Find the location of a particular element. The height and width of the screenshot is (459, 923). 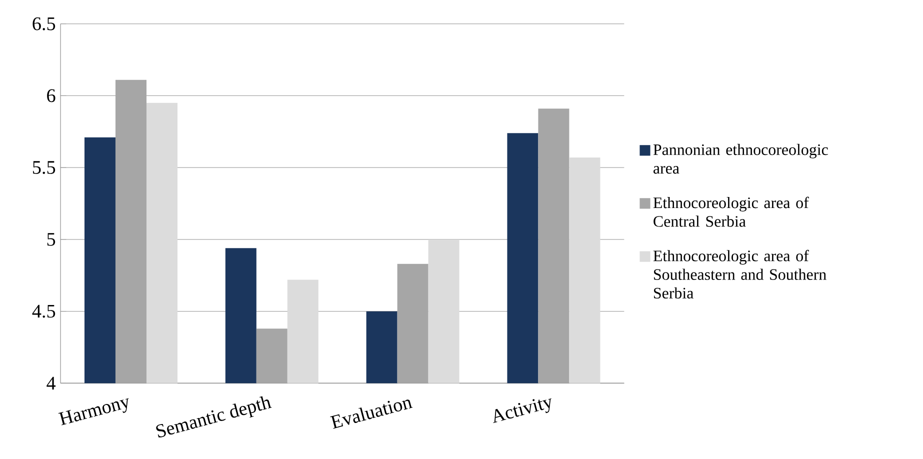

y-tick-label: 4.5 is located at coordinates (44, 311).